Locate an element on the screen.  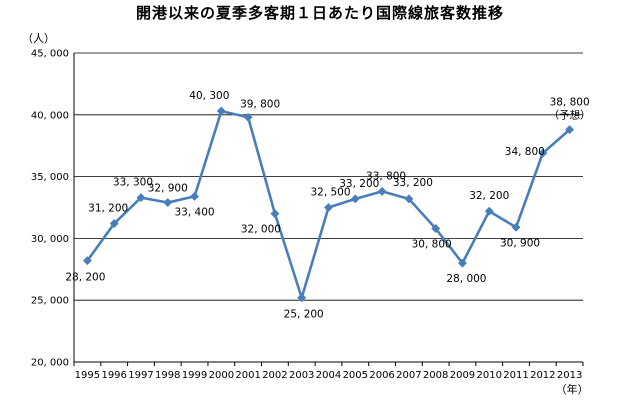
y-tick-label: 40, 000 is located at coordinates (50, 115).